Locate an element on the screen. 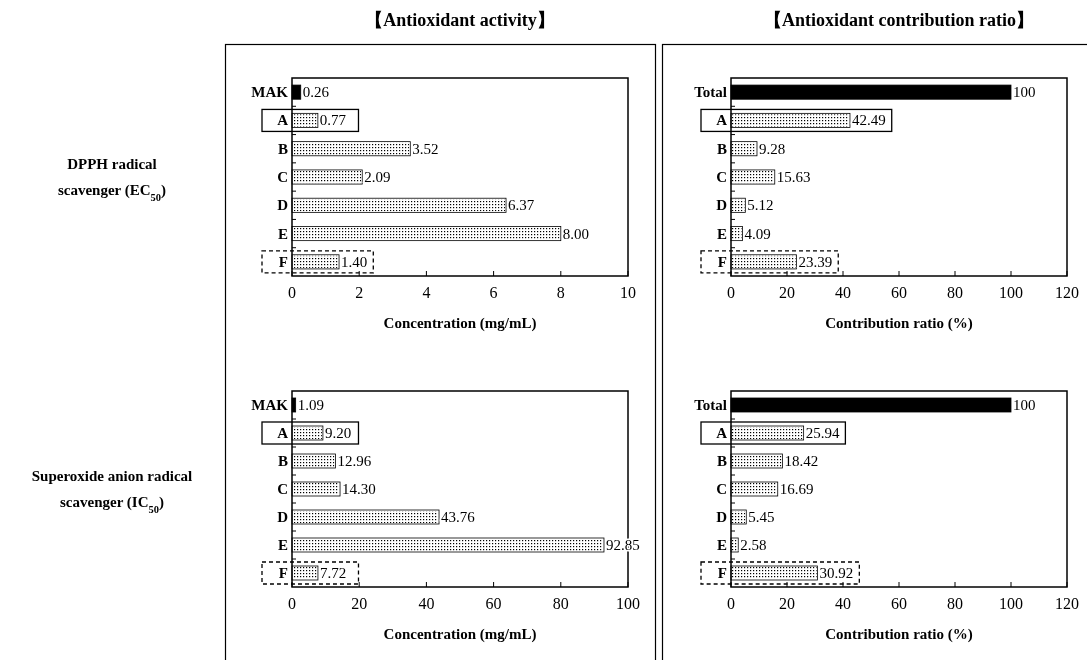  data-label: 9.20 is located at coordinates (338, 433).